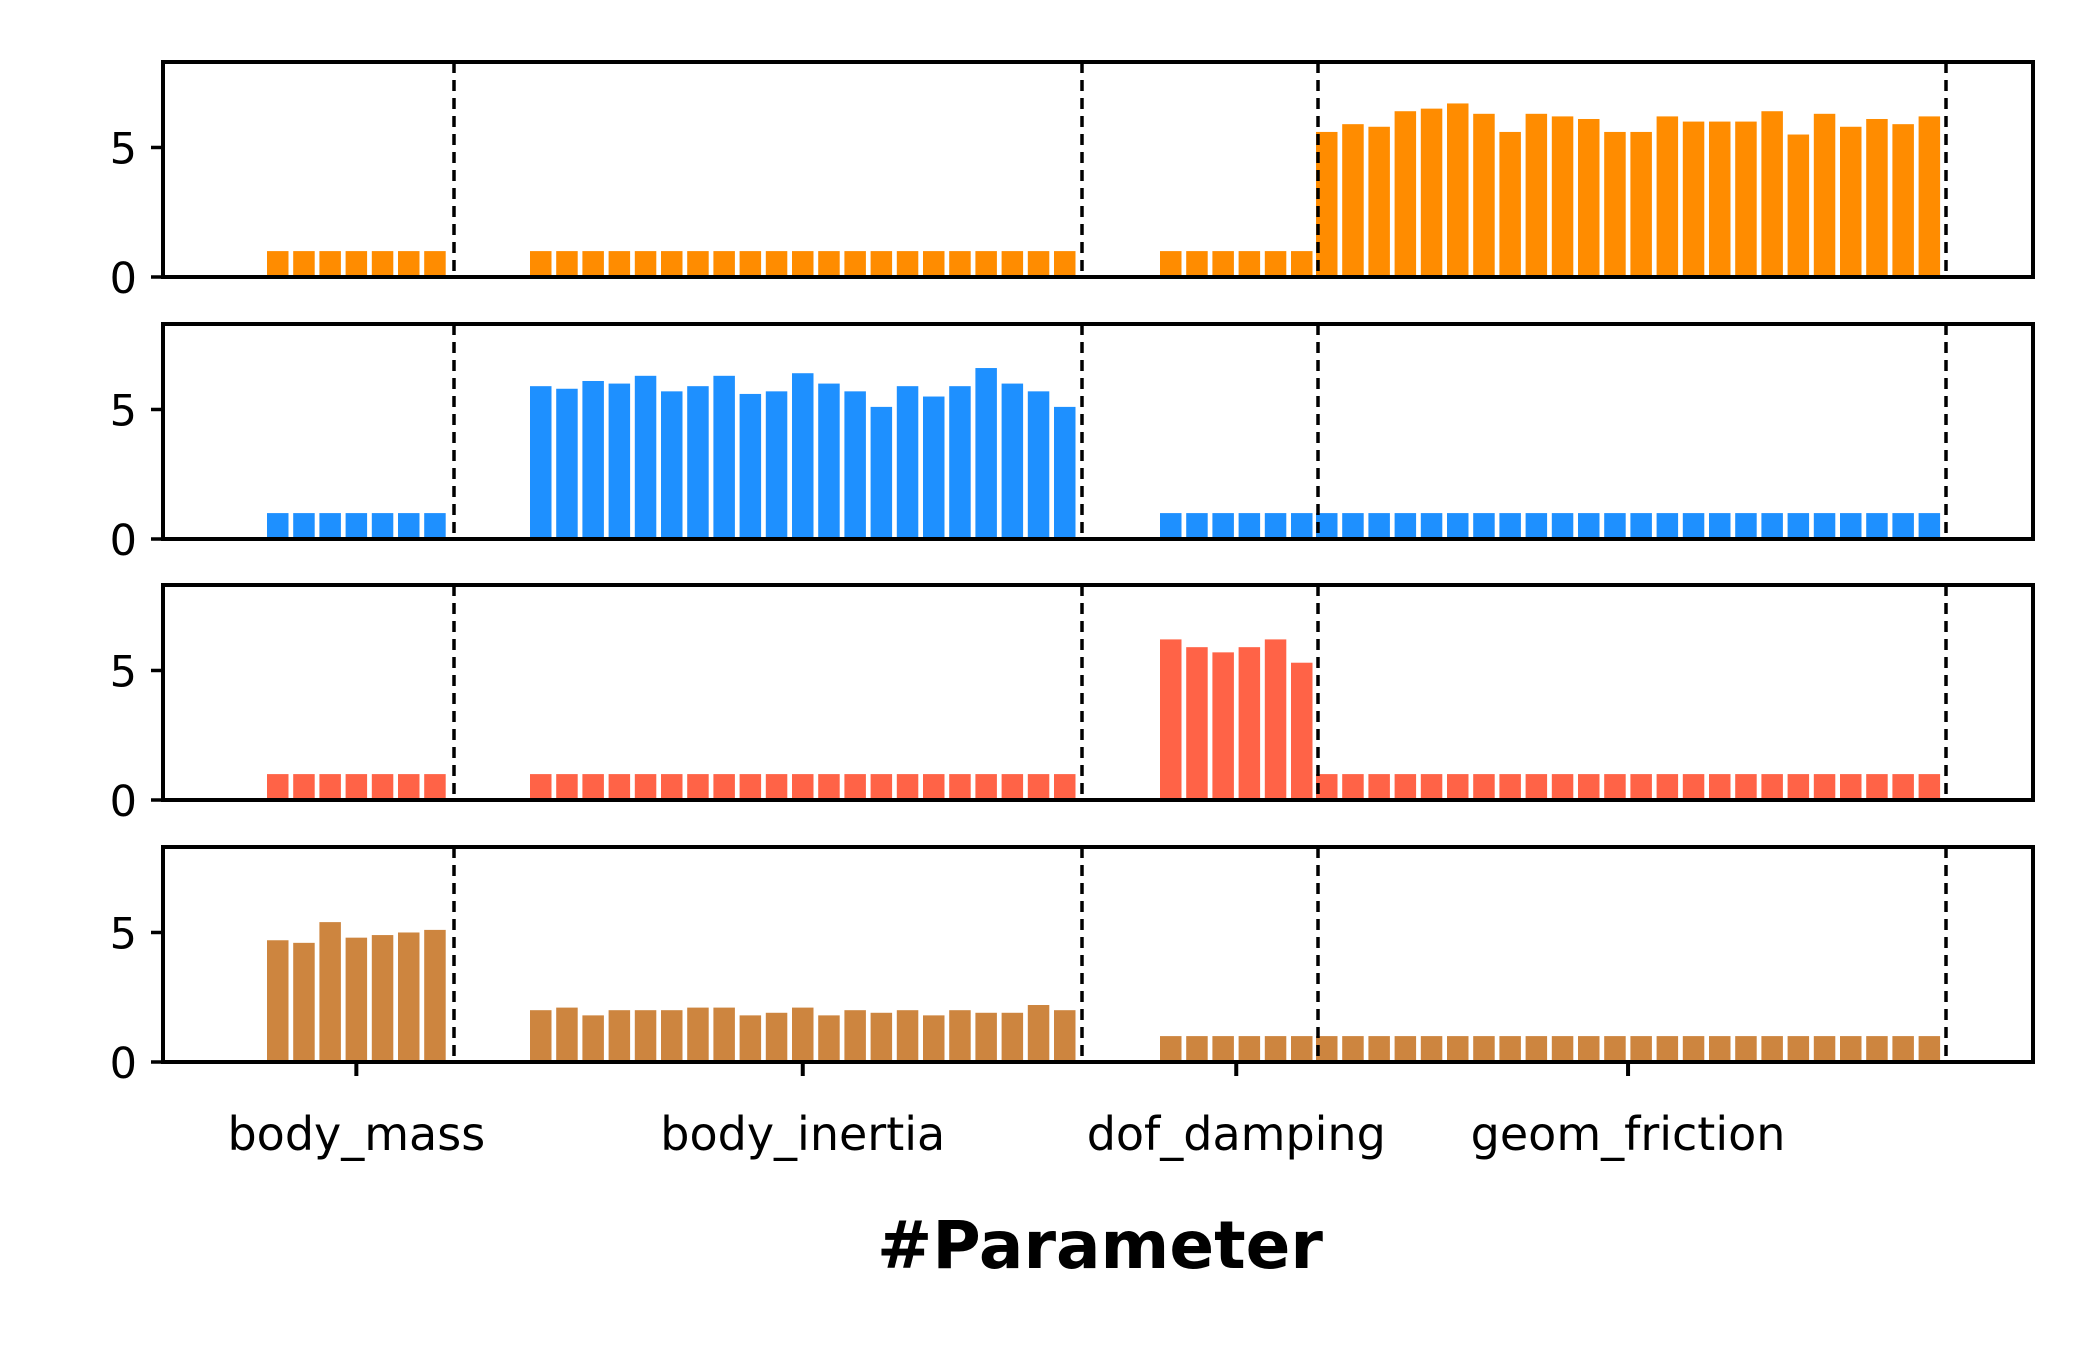  Describe the element at coordinates (802, 1134) in the screenshot. I see `x-tick-label: body_inertia` at that location.